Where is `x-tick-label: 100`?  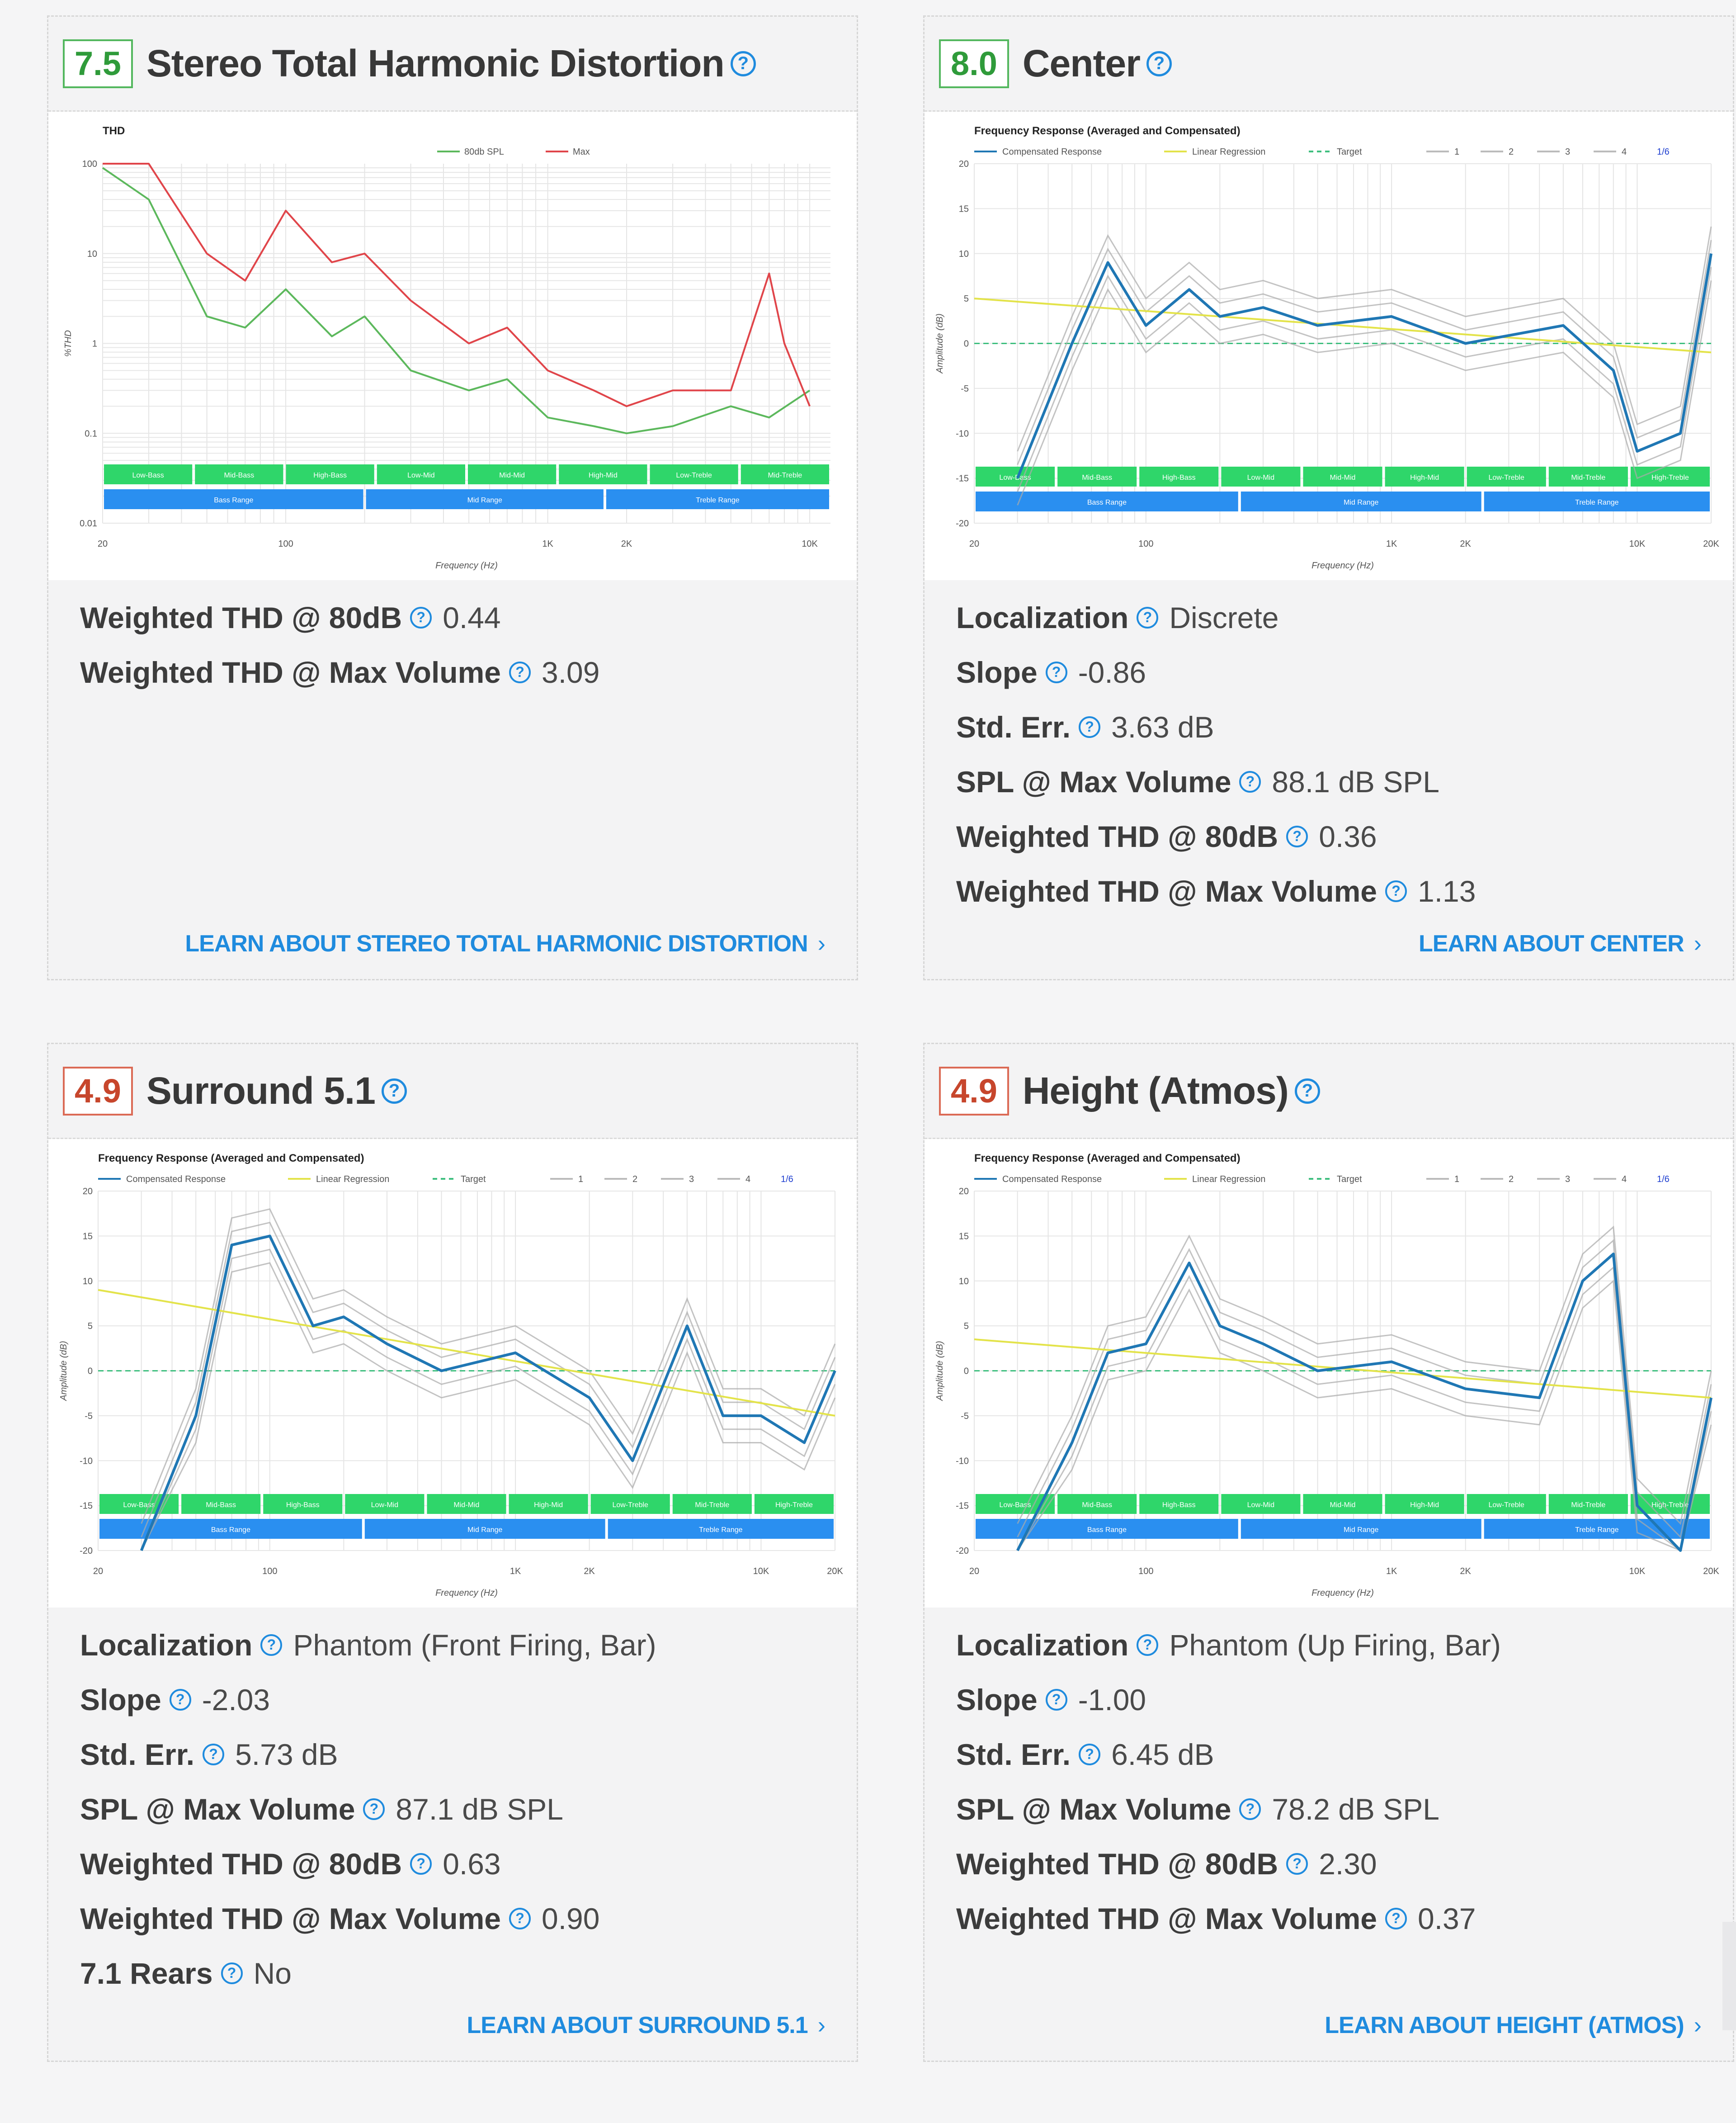
x-tick-label: 100 is located at coordinates (1146, 544).